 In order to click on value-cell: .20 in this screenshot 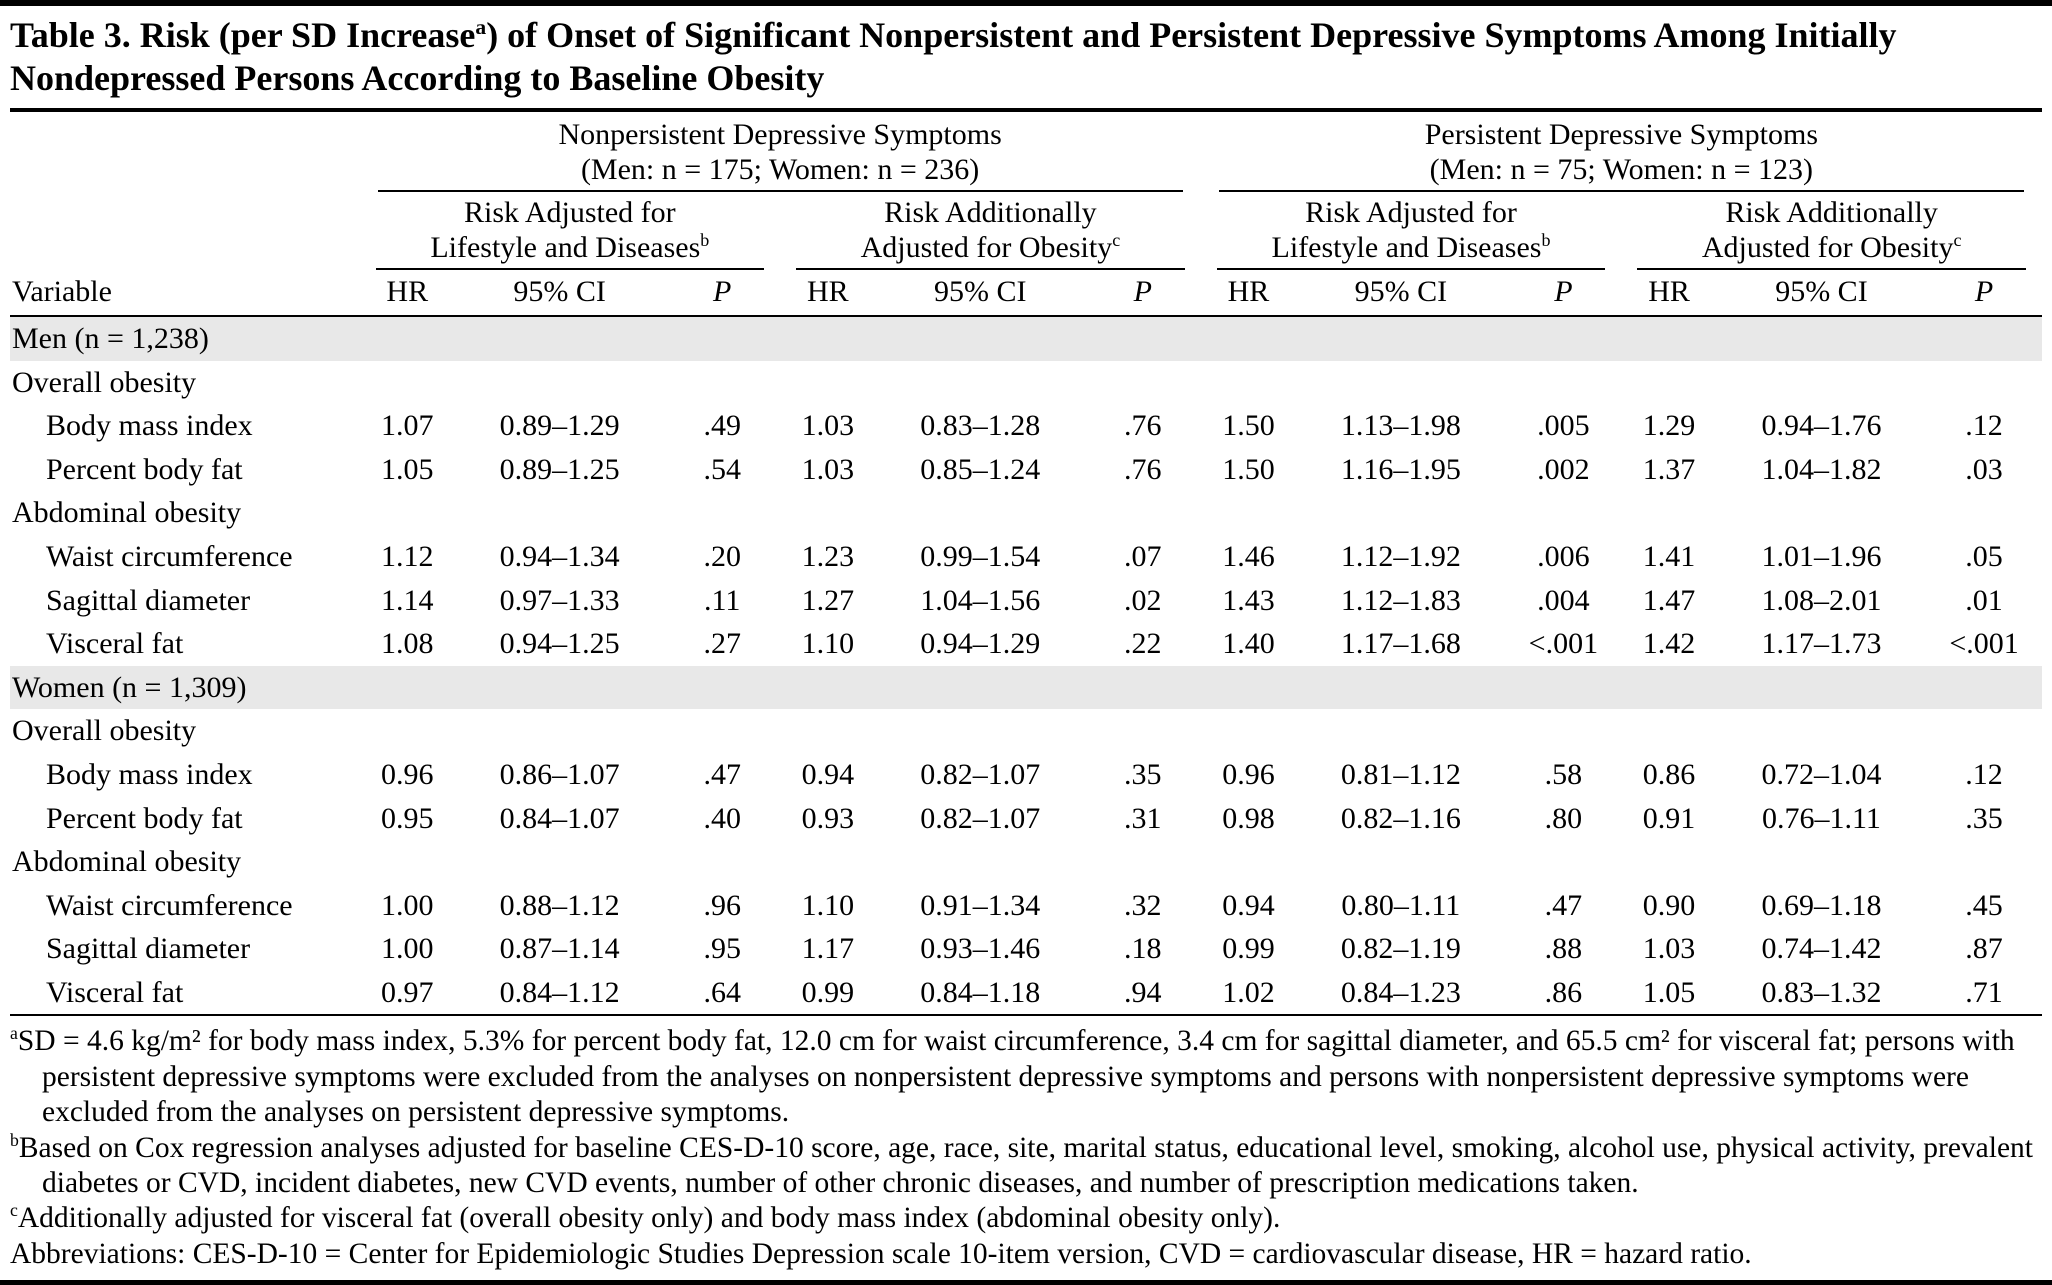, I will do `click(722, 556)`.